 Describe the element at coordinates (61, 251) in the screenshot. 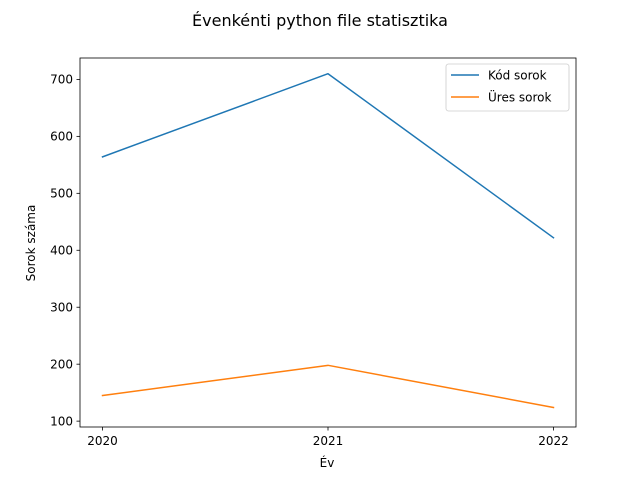

I see `y-tick-label: 400` at that location.